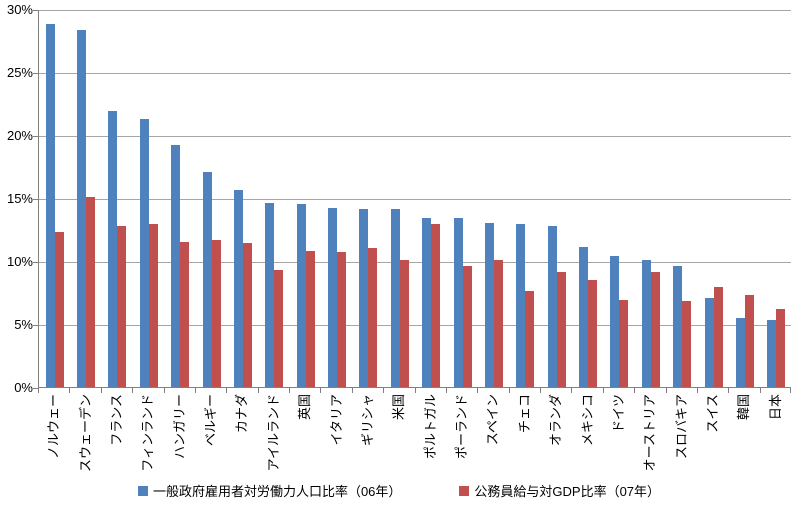 This screenshot has height=506, width=798. I want to click on legend-item: 一般政府雇用者対労働力人口比率（06年）, so click(269, 490).